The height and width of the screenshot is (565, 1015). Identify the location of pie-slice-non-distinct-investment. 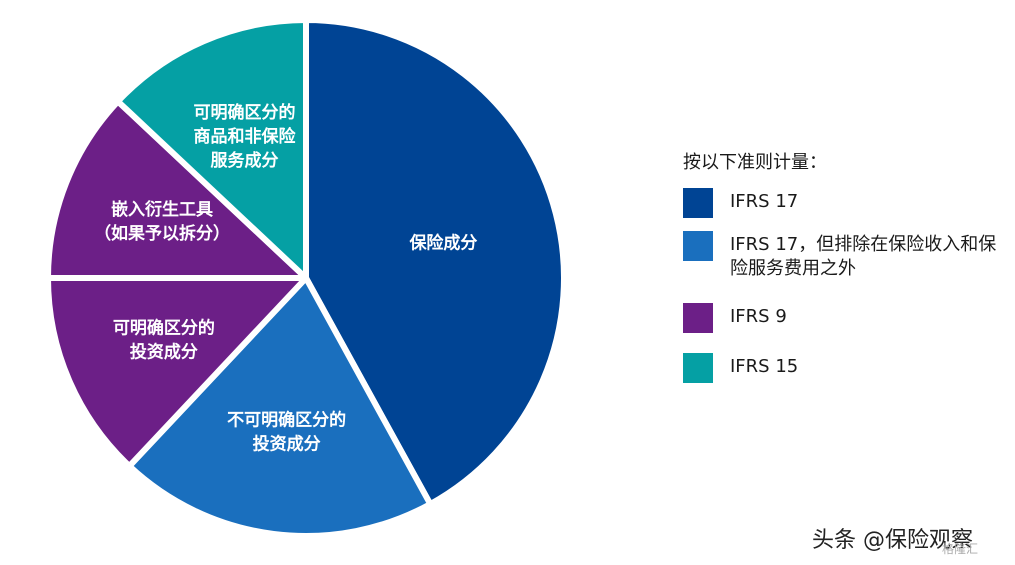
(280, 407).